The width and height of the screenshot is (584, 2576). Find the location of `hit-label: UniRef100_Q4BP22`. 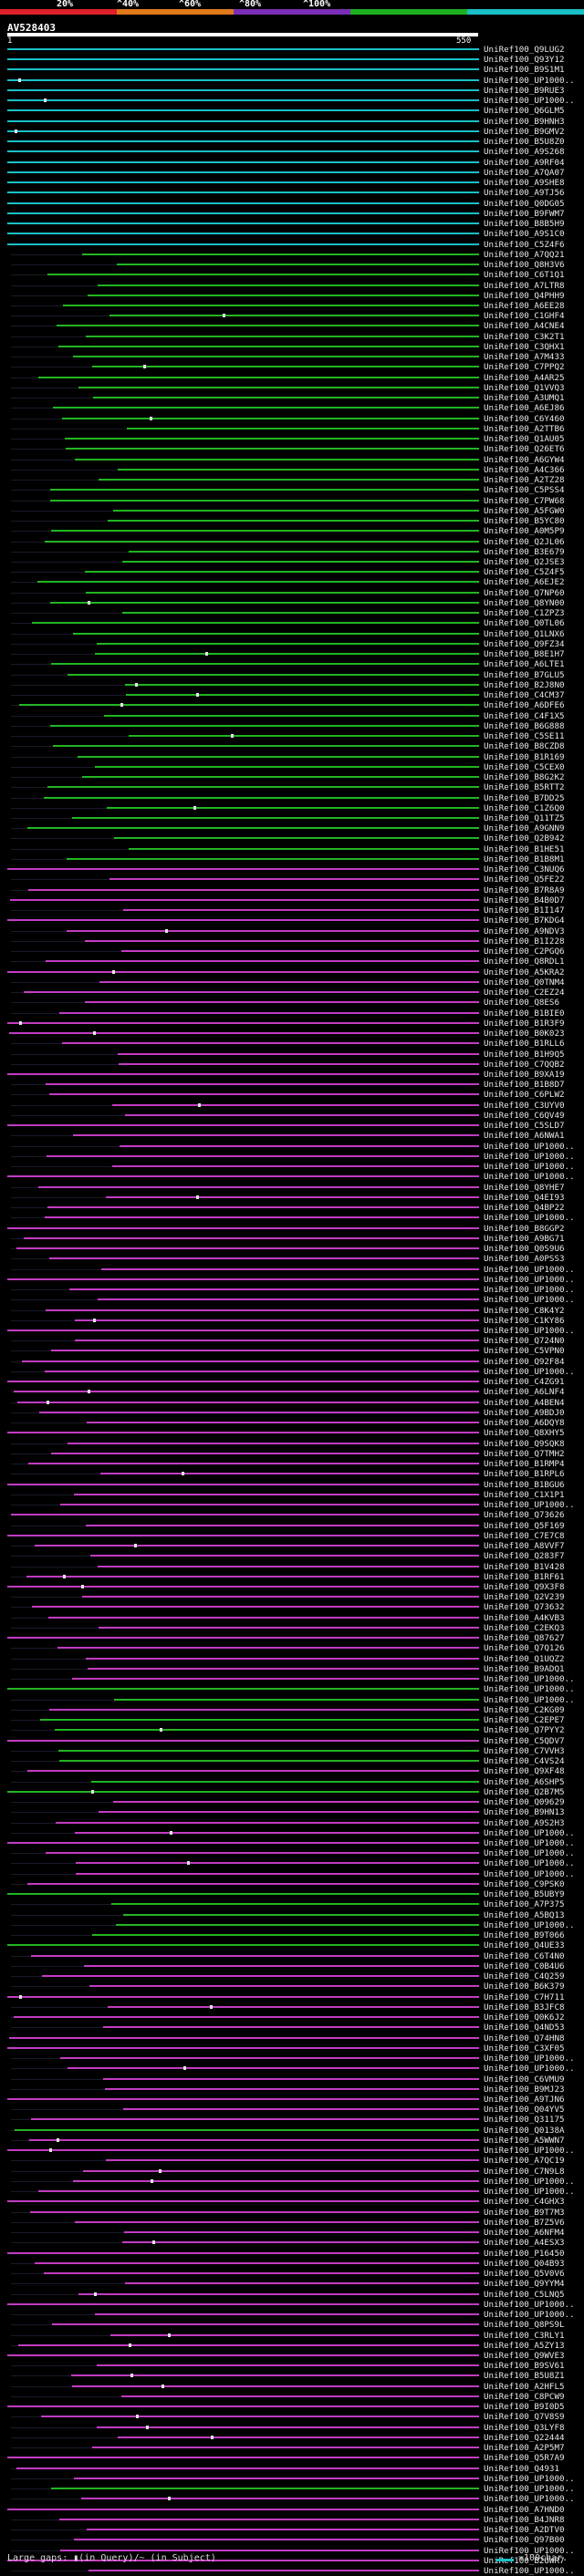

hit-label: UniRef100_Q4BP22 is located at coordinates (524, 1208).